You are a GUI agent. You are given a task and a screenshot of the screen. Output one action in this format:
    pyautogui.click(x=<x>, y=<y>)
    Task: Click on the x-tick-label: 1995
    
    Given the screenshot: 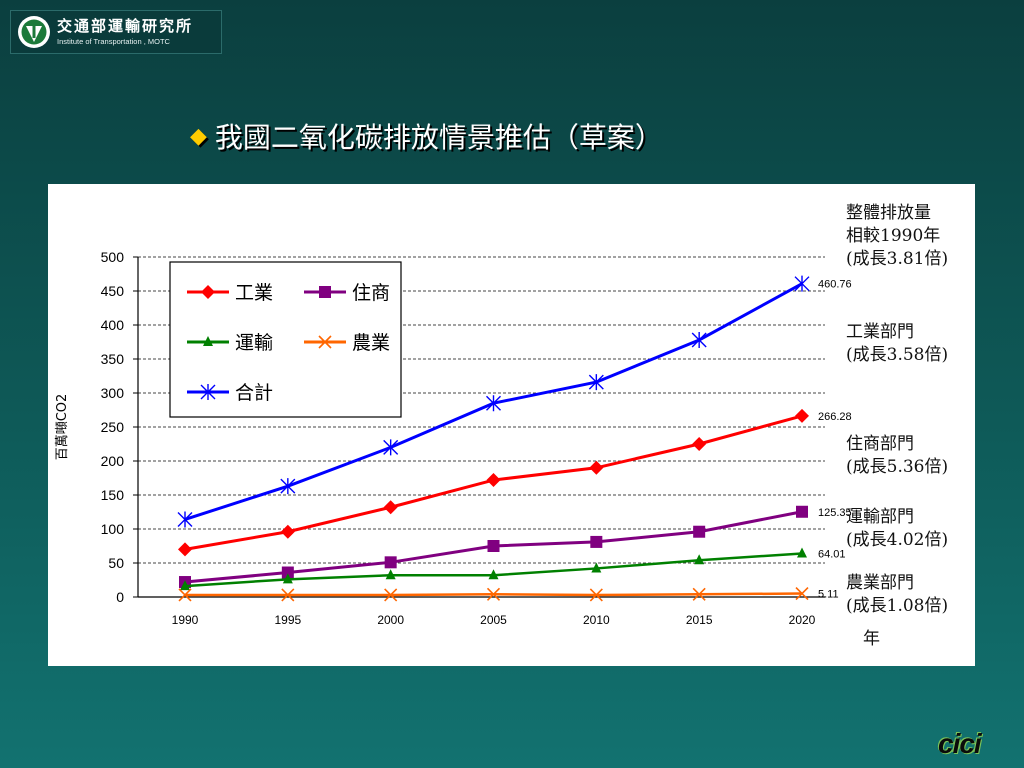 What is the action you would take?
    pyautogui.click(x=287, y=620)
    